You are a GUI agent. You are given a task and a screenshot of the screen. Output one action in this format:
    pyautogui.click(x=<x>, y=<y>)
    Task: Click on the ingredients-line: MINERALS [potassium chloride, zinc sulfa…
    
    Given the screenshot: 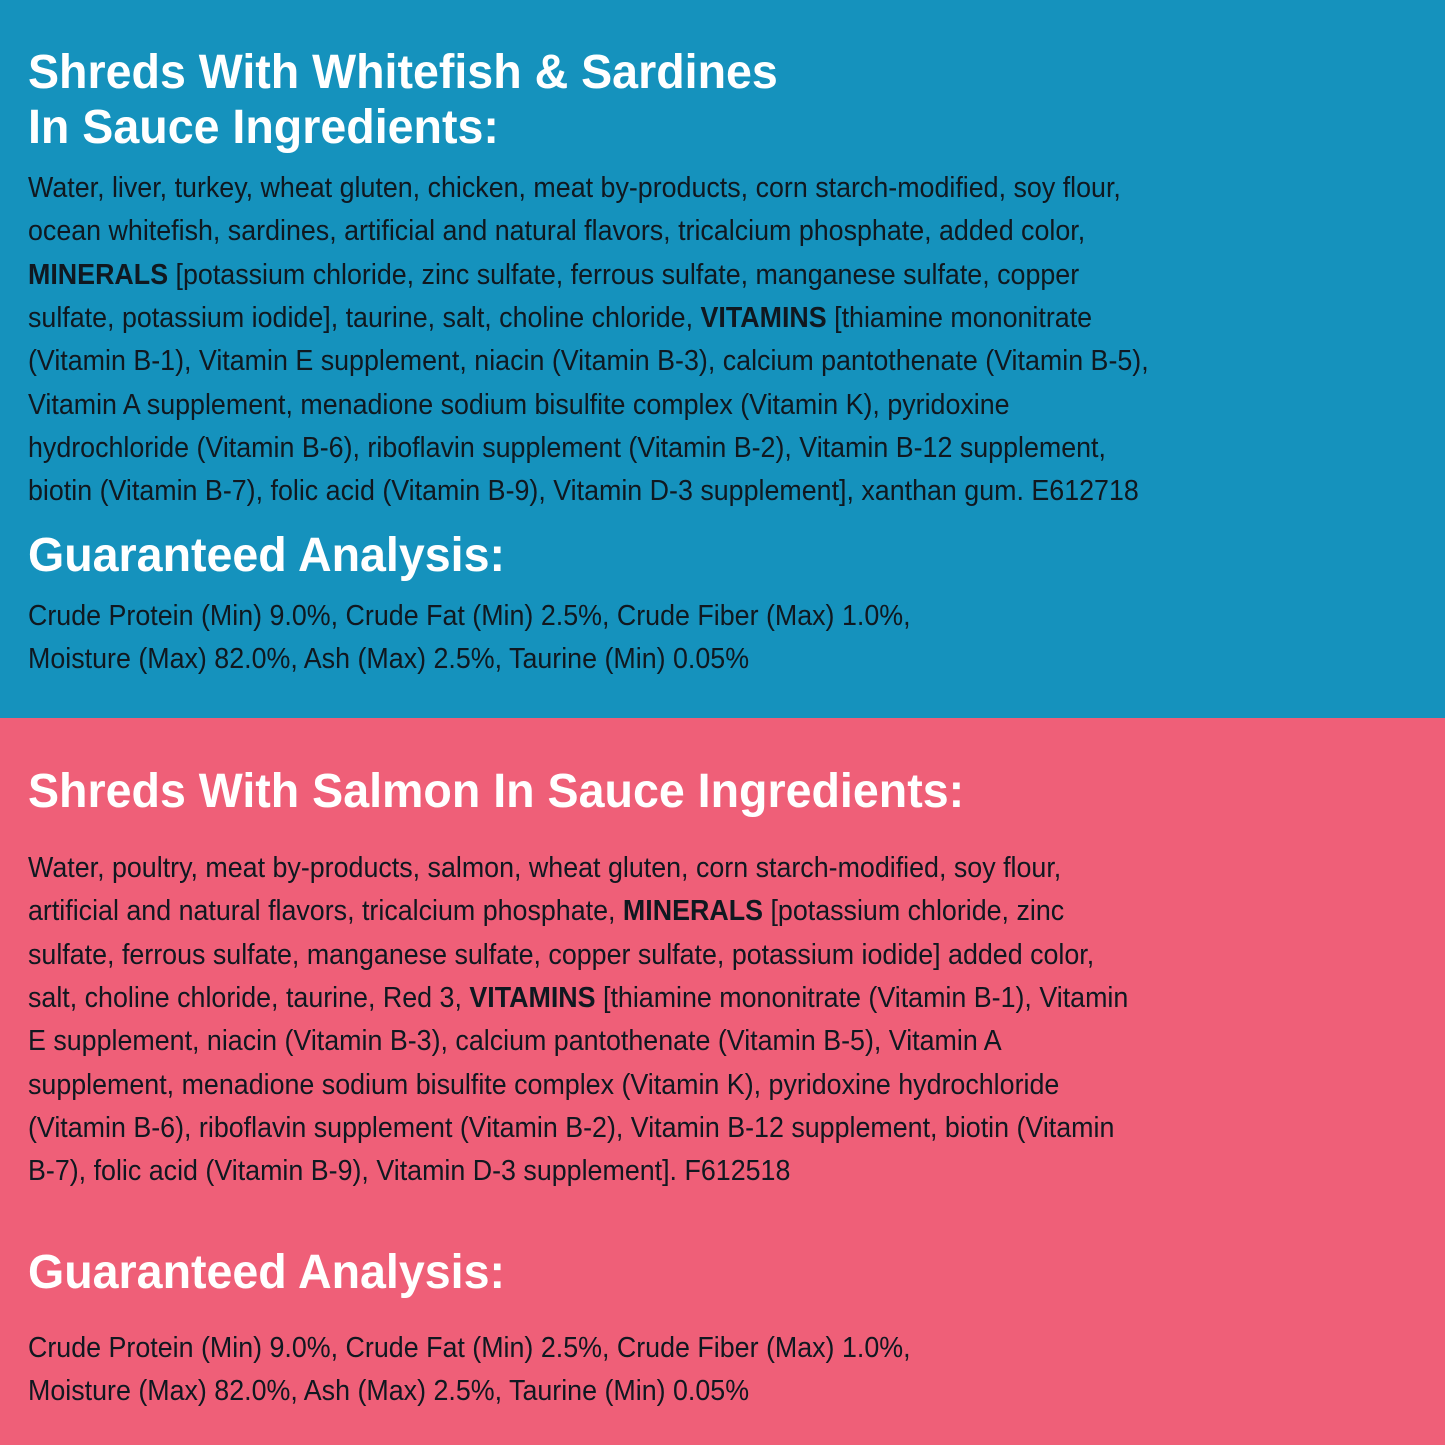 What is the action you would take?
    pyautogui.click(x=553, y=275)
    